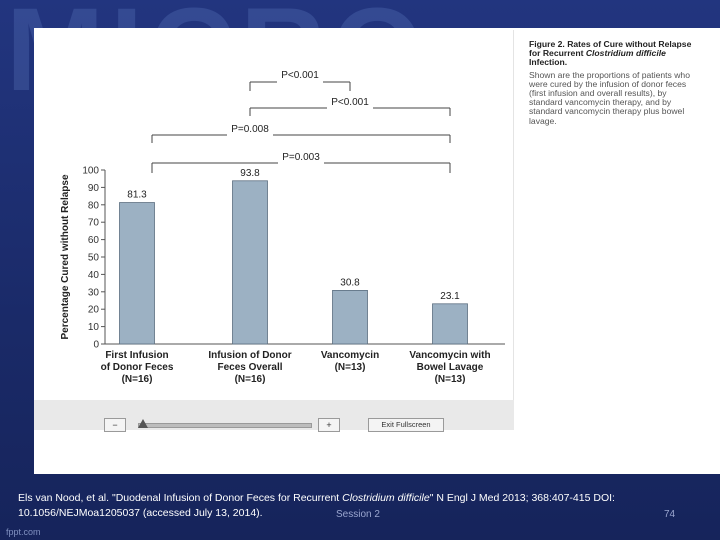 The height and width of the screenshot is (540, 720). I want to click on citation-italic: Clostridium difficile, so click(386, 498).